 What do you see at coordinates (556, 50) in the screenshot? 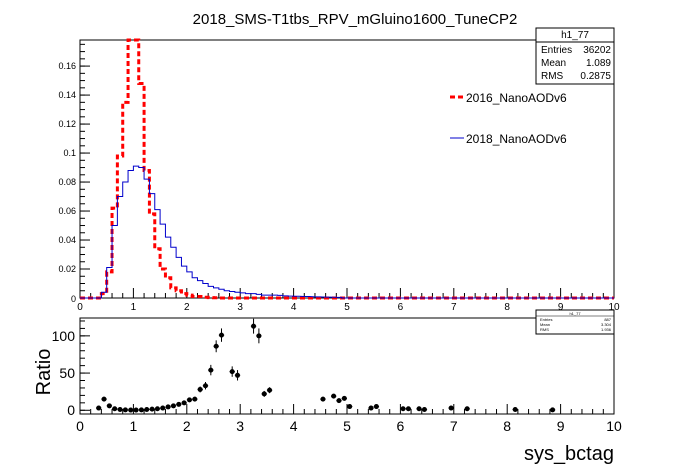
I see `stats-entries-label: Entries` at bounding box center [556, 50].